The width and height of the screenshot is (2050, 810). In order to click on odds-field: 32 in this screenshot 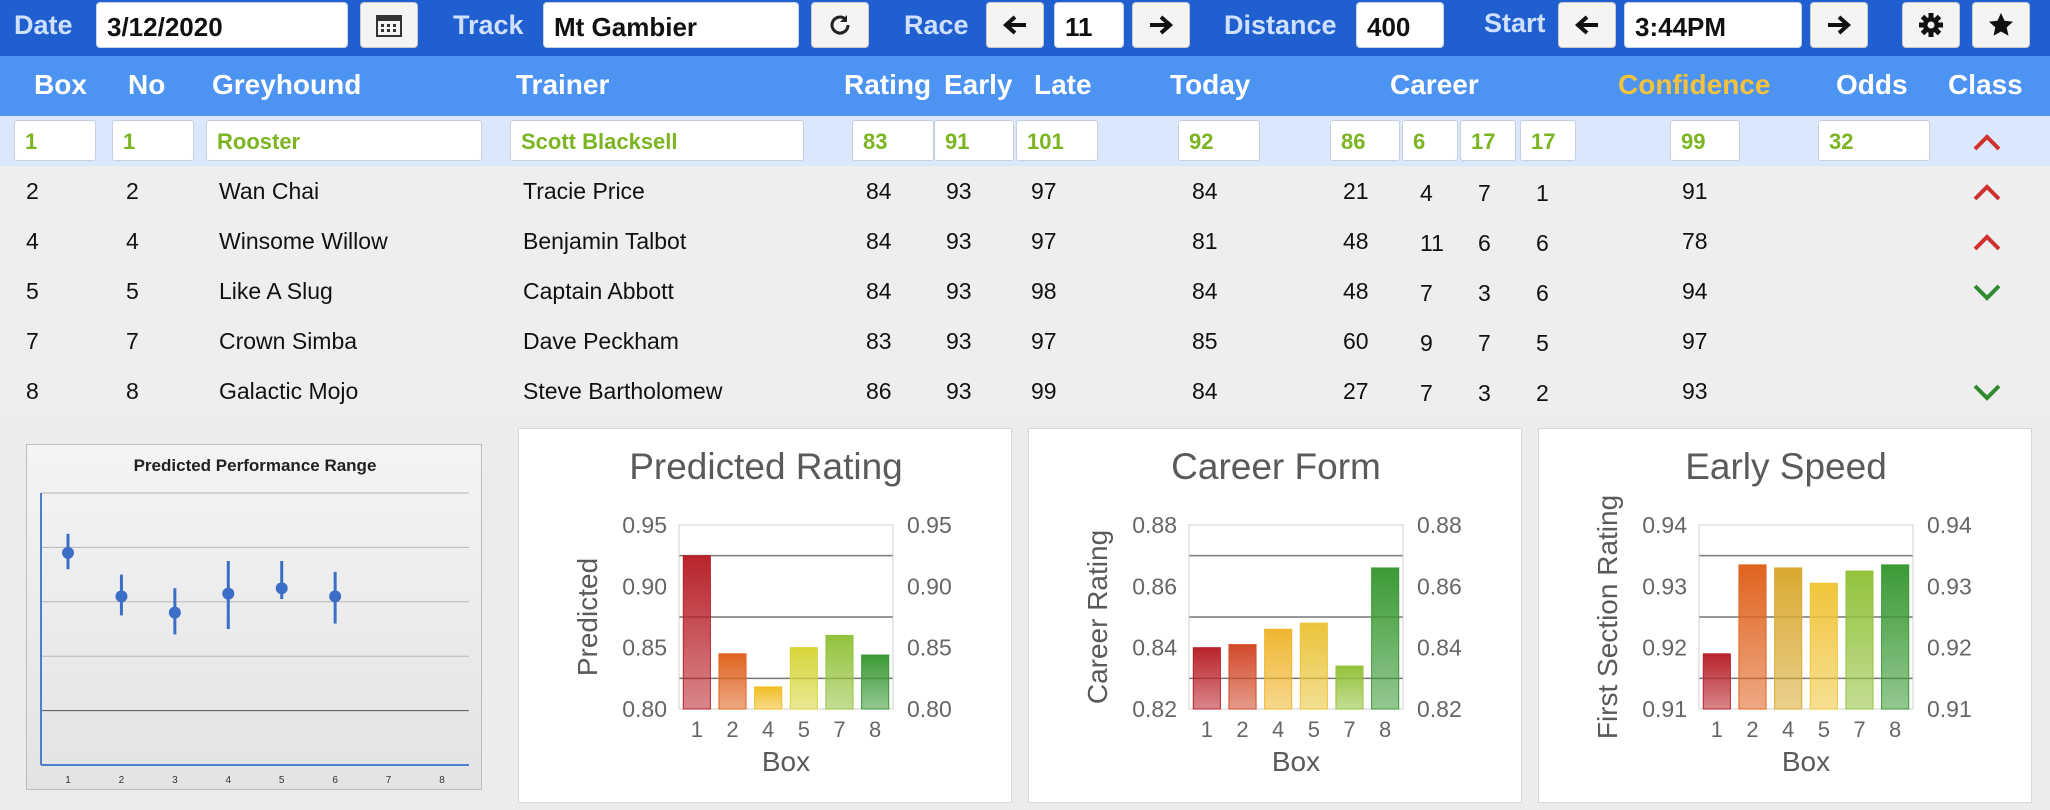, I will do `click(1874, 140)`.